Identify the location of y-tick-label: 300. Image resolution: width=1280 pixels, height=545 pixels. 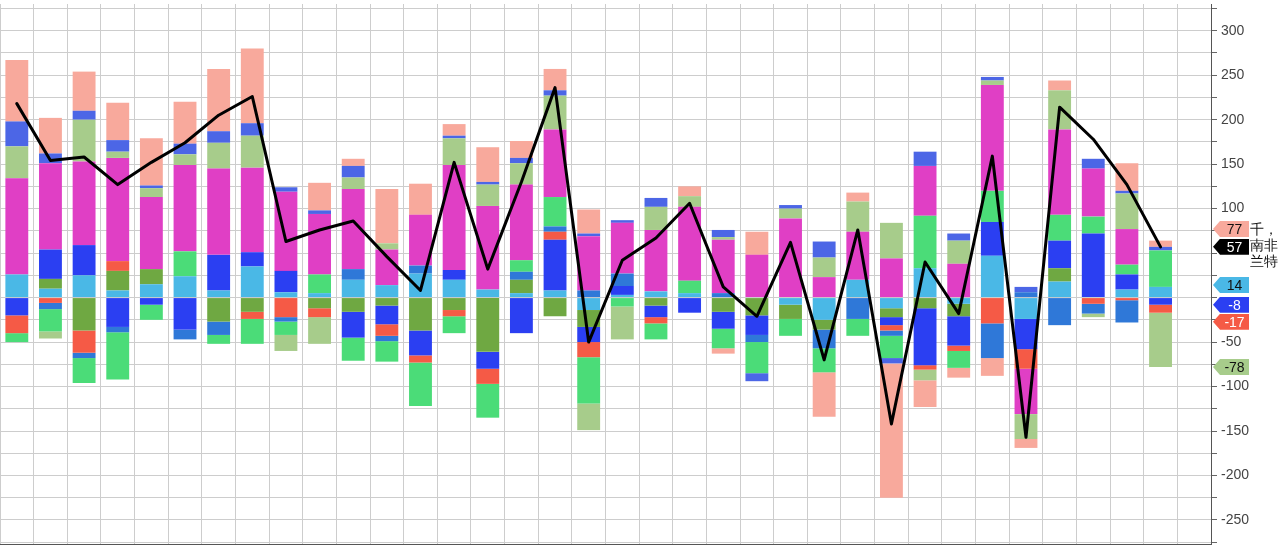
(1233, 29).